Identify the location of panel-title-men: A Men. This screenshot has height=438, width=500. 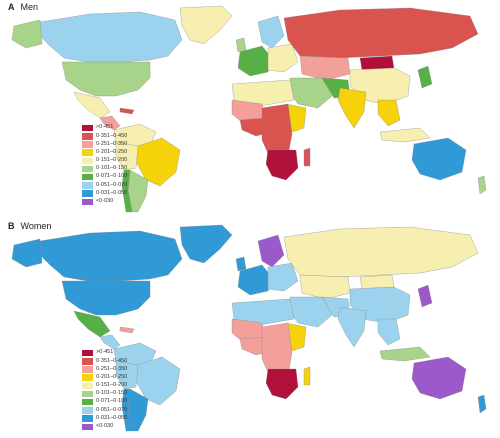
(23, 7).